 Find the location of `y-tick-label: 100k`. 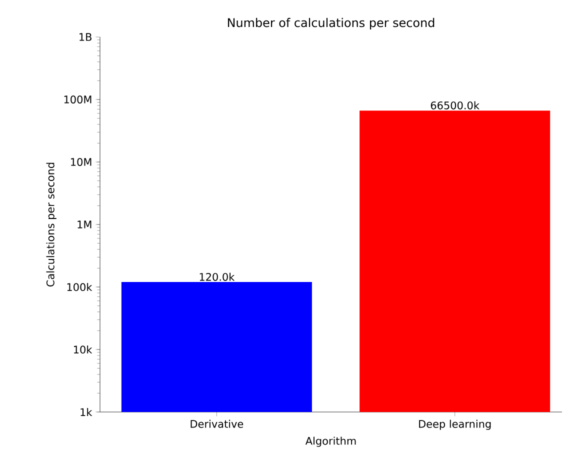

y-tick-label: 100k is located at coordinates (79, 287).